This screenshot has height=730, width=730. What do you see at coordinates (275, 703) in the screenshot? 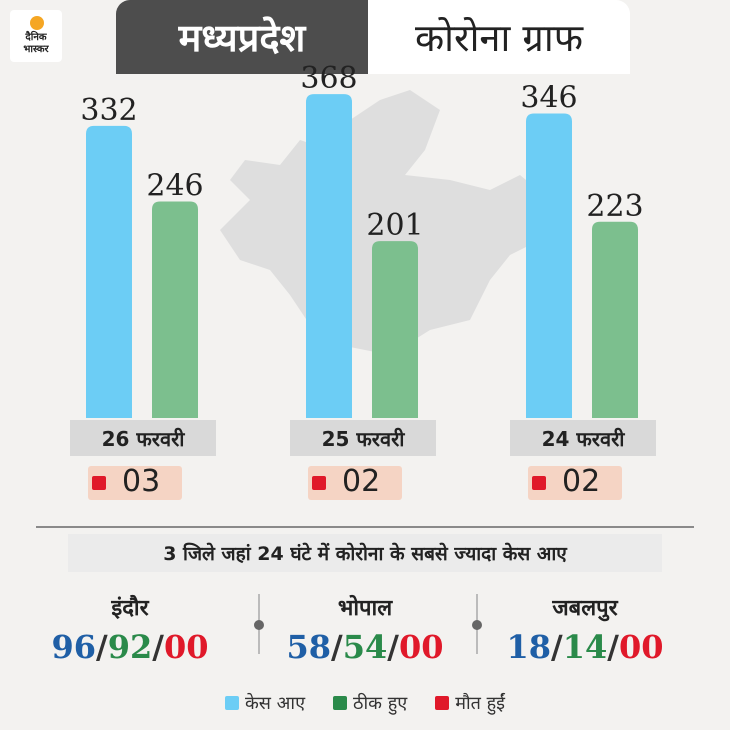
I see `legend-label: केस आए` at bounding box center [275, 703].